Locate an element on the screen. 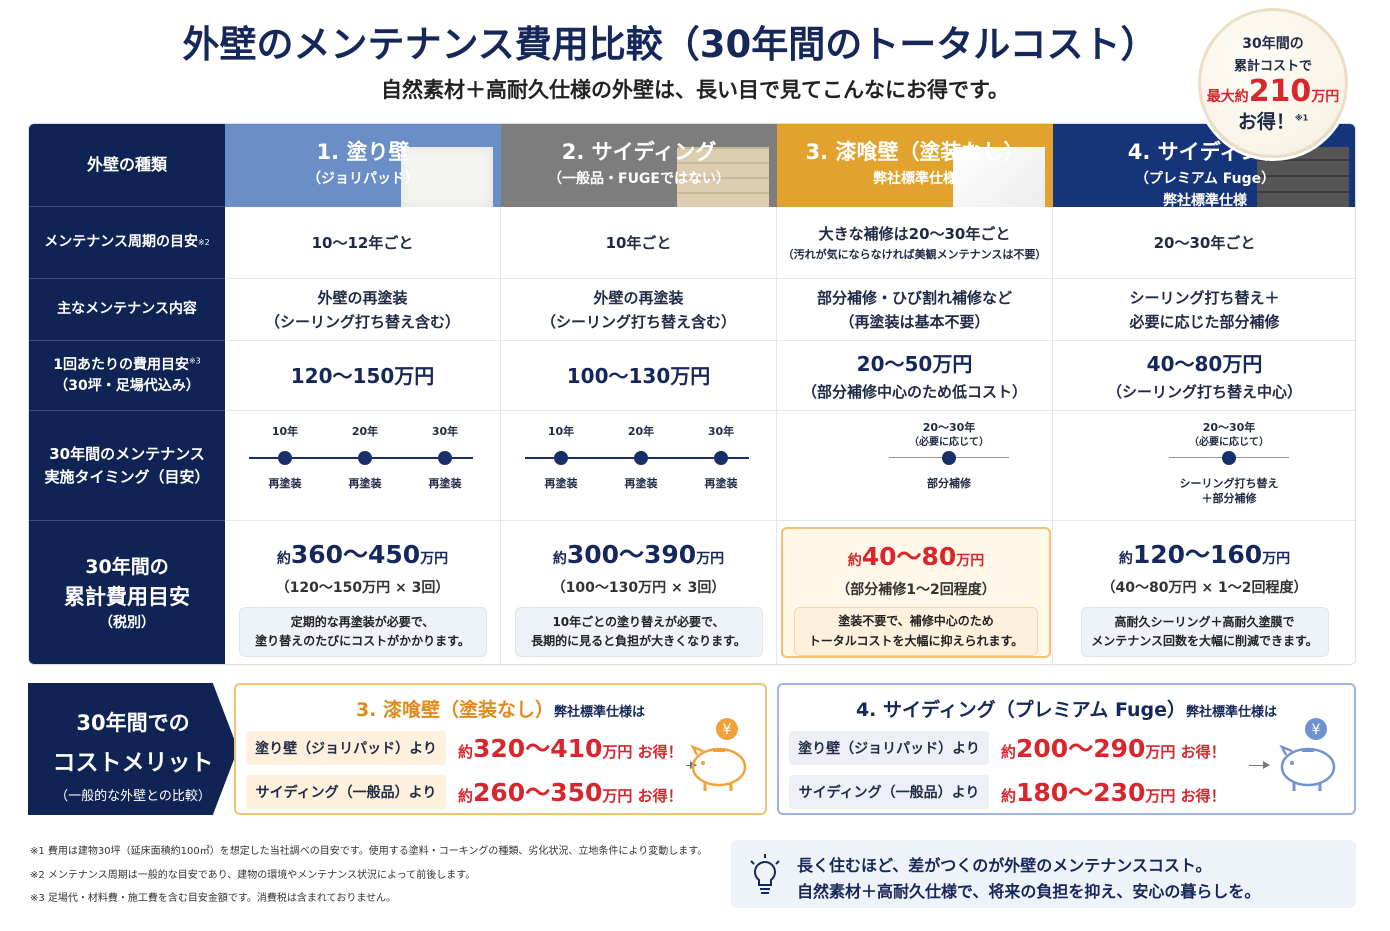  row-label-cost: 1回あたりの費用目安※3 （30坪・足場代込み） is located at coordinates (127, 376).